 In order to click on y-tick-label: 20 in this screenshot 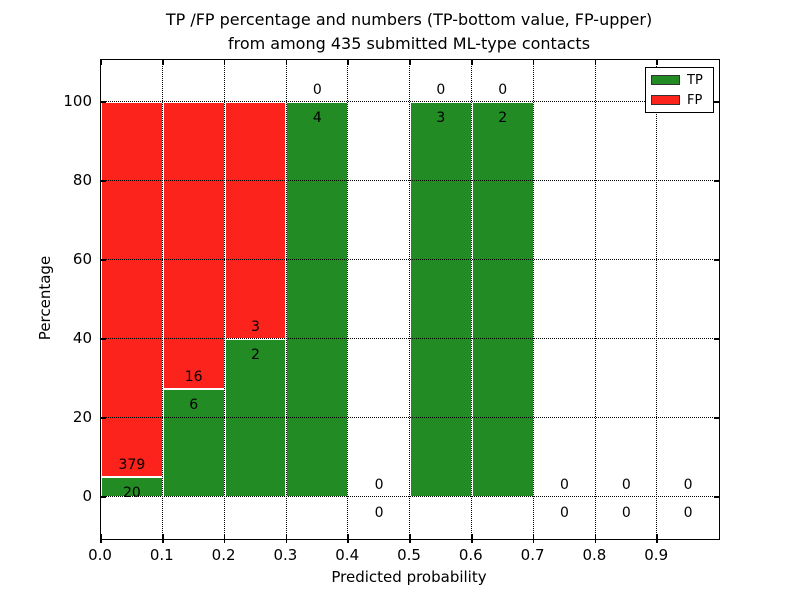, I will do `click(82, 417)`.